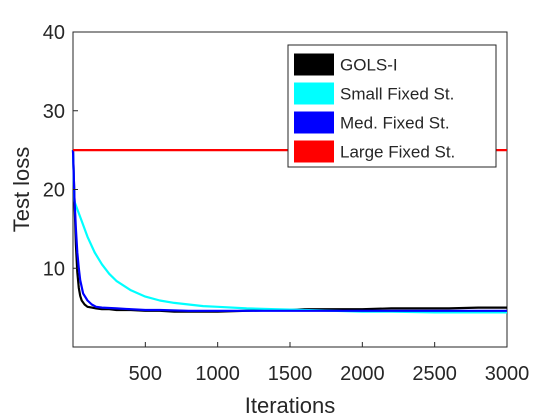  Describe the element at coordinates (290, 374) in the screenshot. I see `x-tick-label-2: 1500` at that location.